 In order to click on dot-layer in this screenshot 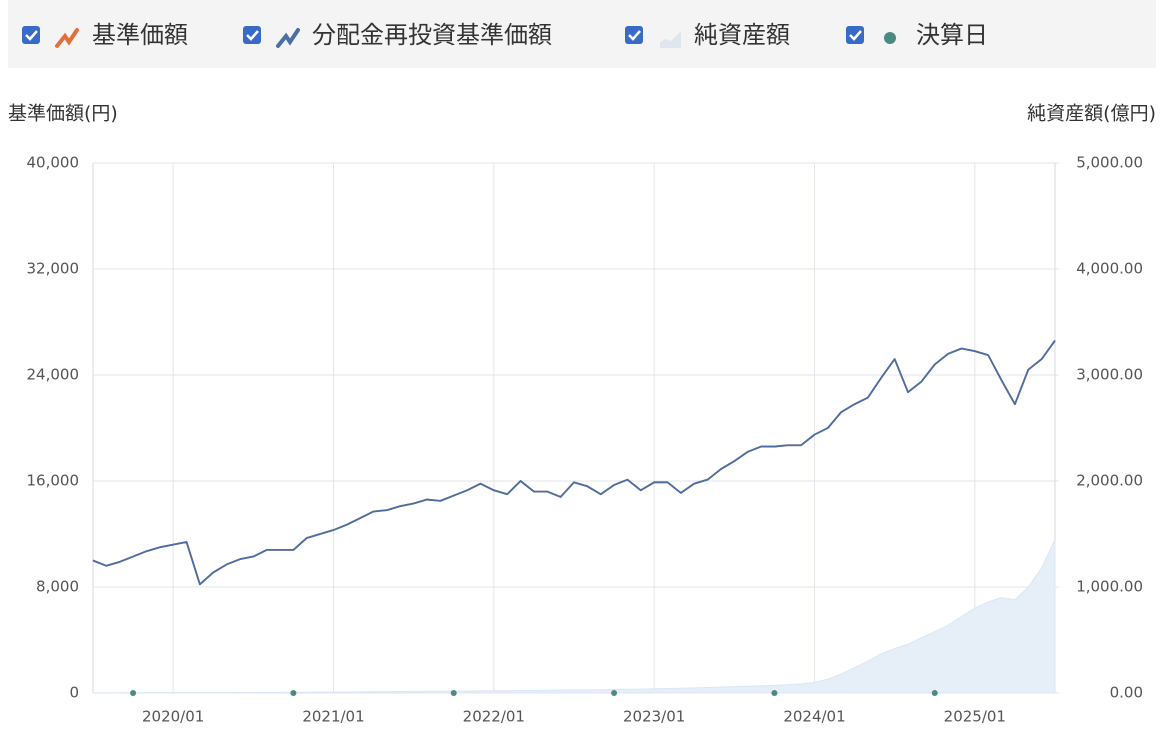, I will do `click(534, 693)`.